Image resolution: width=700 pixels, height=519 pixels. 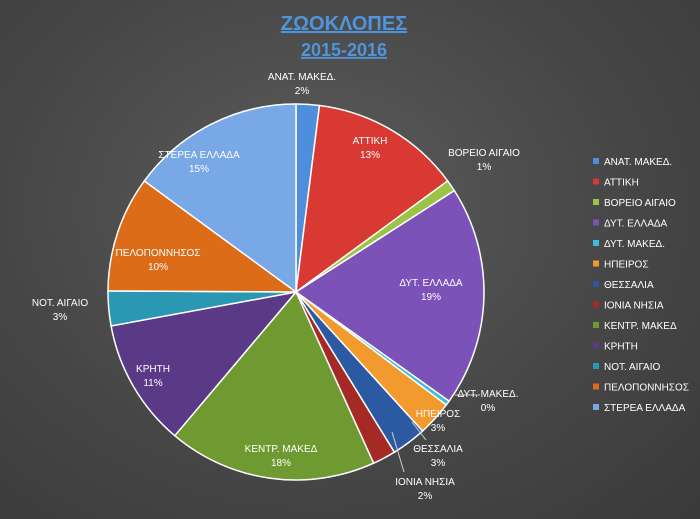 I want to click on slice-label-value: 10%, so click(x=158, y=267).